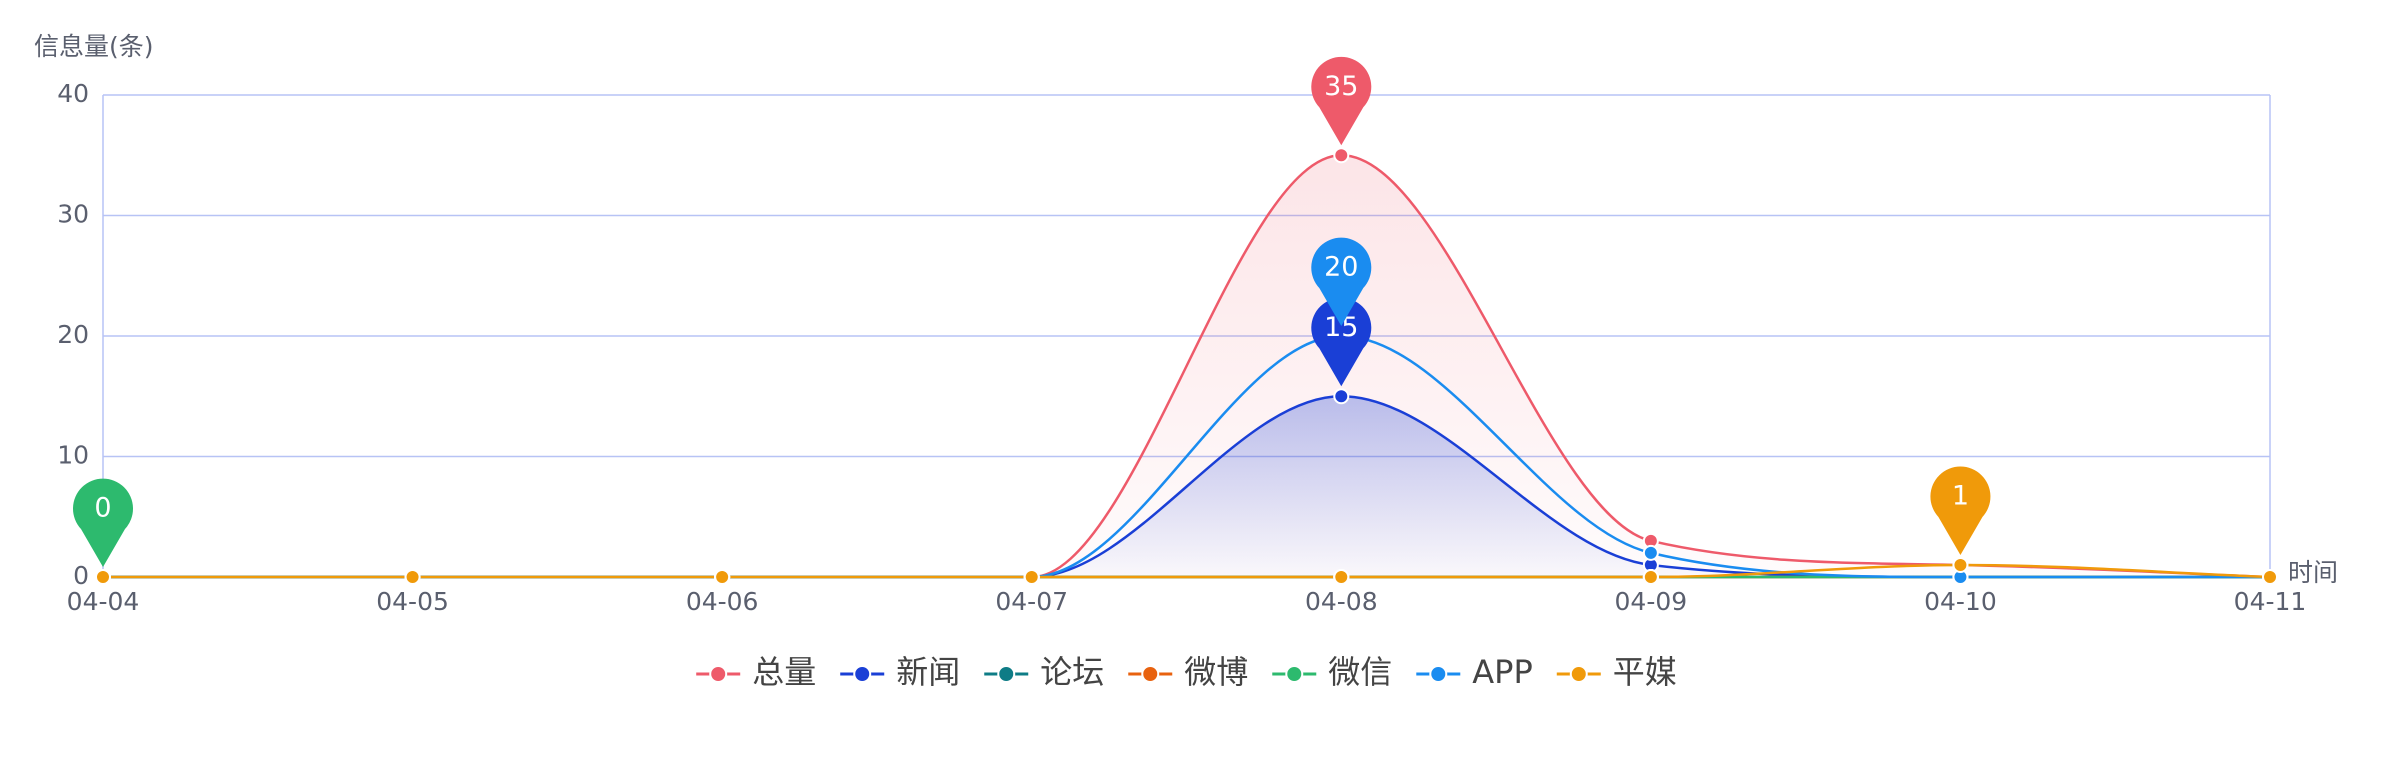  I want to click on legend-item: 新闻, so click(900, 672).